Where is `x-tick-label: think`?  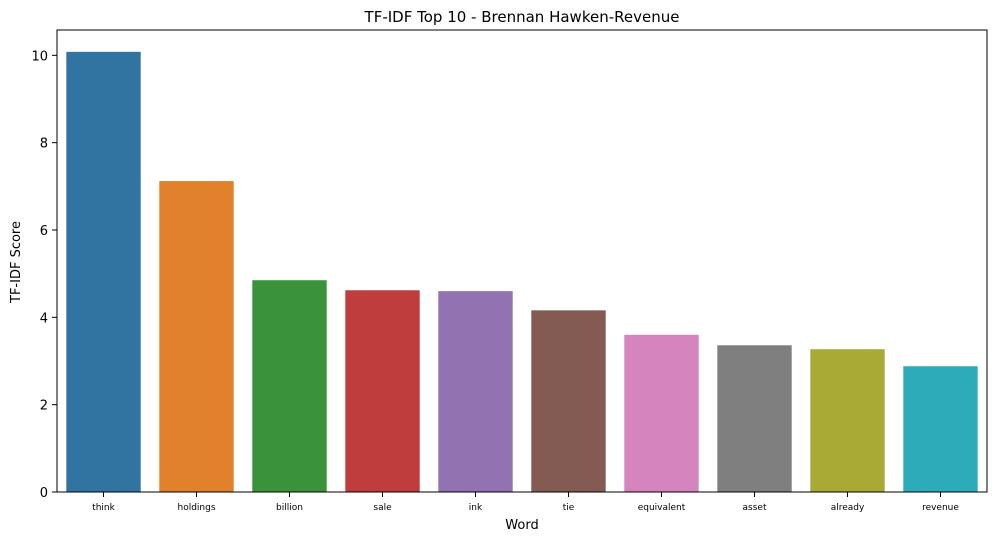
x-tick-label: think is located at coordinates (103, 508).